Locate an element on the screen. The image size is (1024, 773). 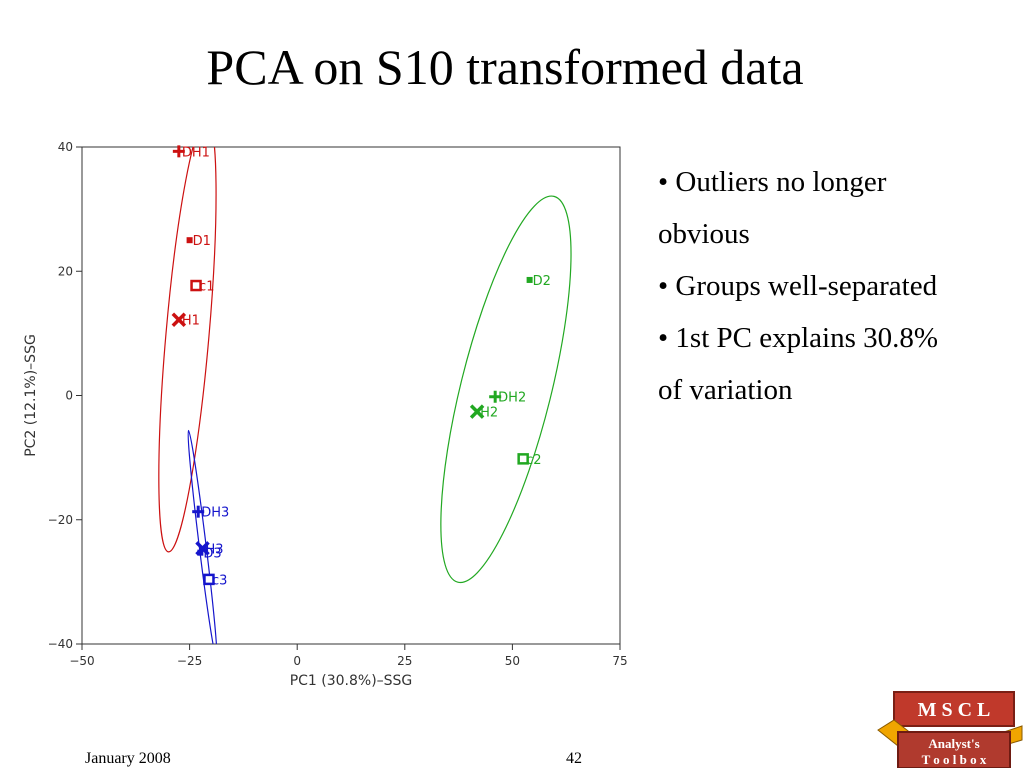
point-c2: c2 is located at coordinates (529, 460).